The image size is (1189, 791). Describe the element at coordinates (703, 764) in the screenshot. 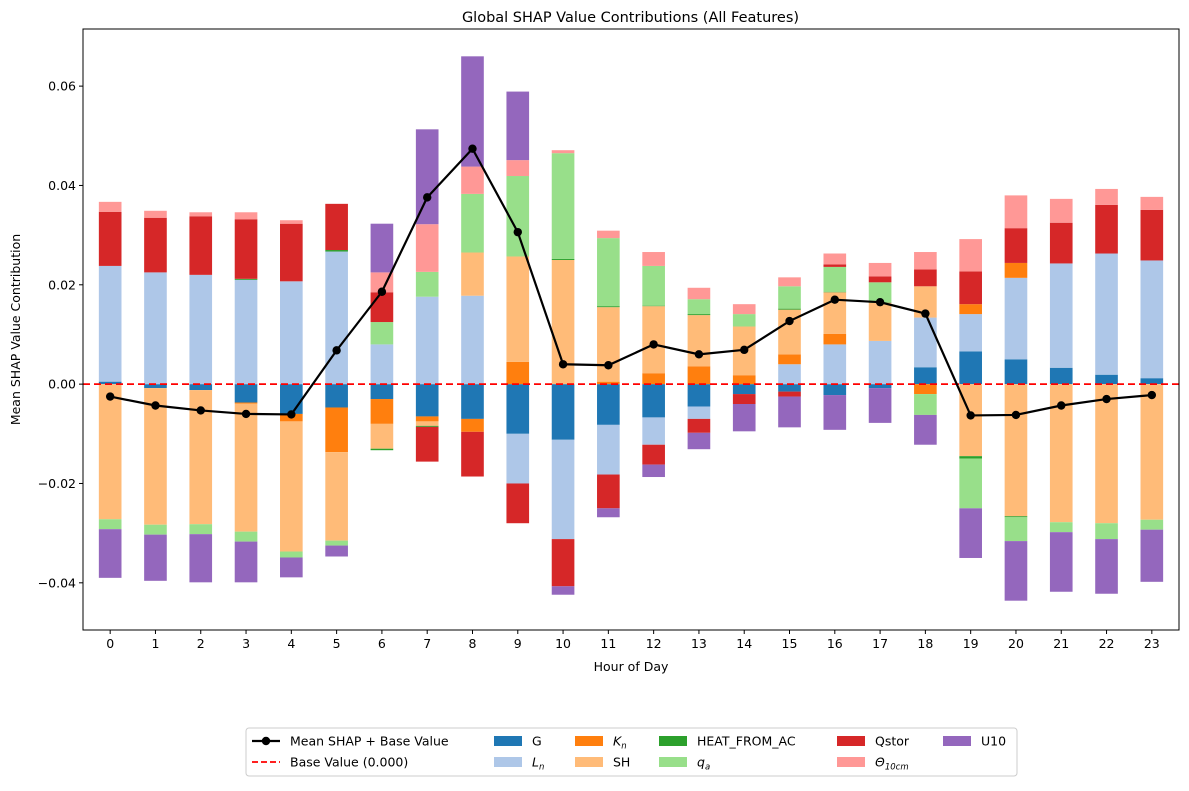

I see `legend-label: qa` at that location.